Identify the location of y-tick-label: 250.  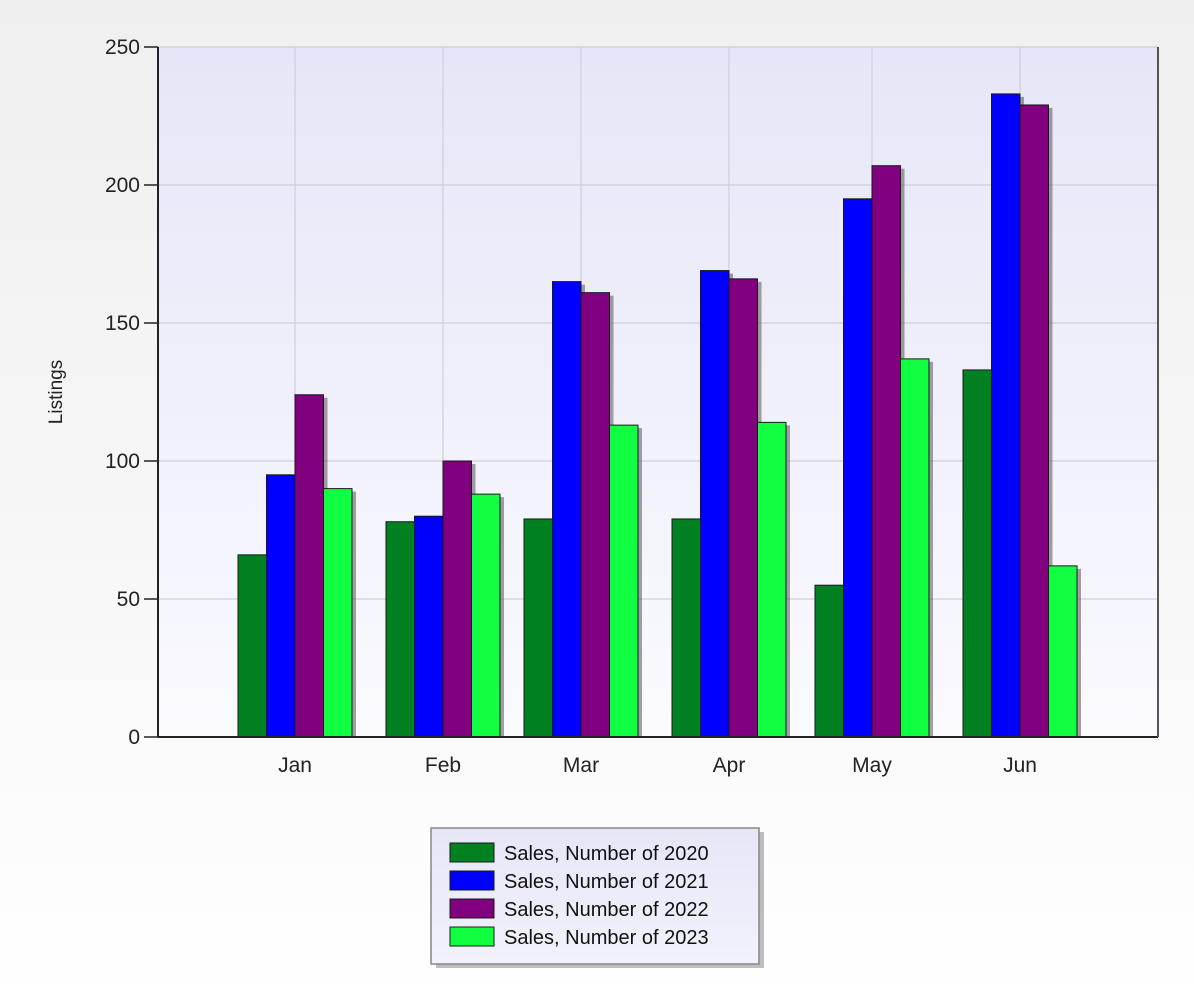
(122, 47).